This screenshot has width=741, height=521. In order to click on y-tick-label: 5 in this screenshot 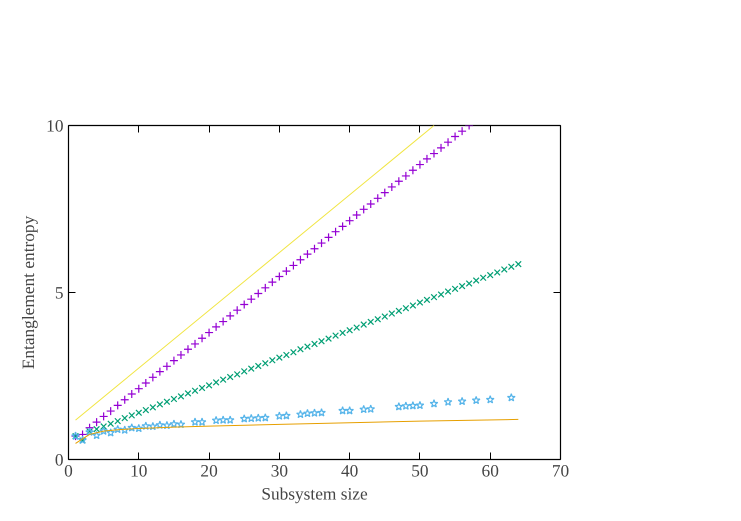, I will do `click(59, 293)`.